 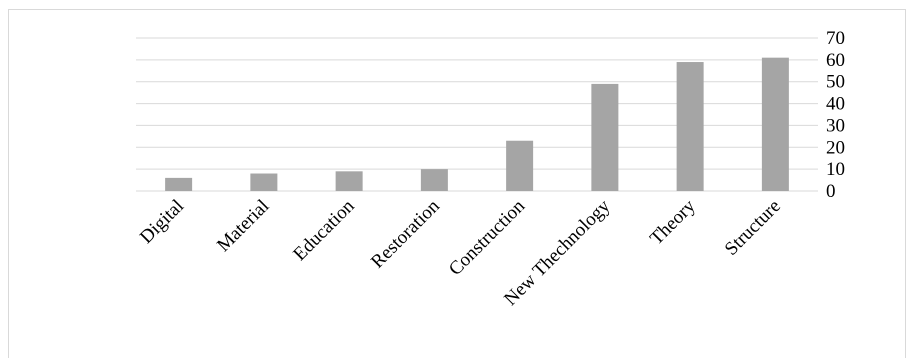 I want to click on y-tick-label: 60, so click(x=835, y=60).